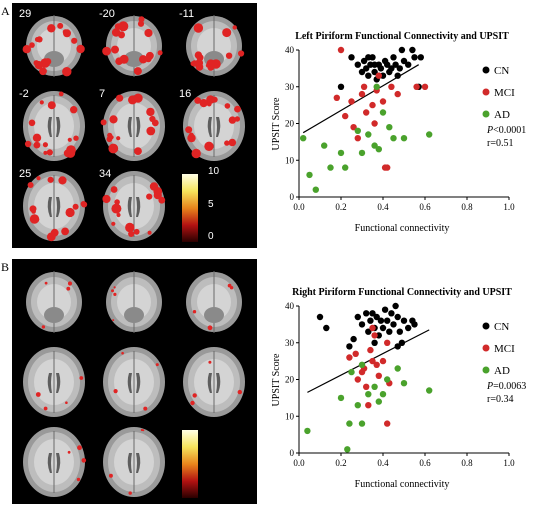 The width and height of the screenshot is (533, 511). What do you see at coordinates (54, 205) in the screenshot?
I see `brain-slice: 25` at bounding box center [54, 205].